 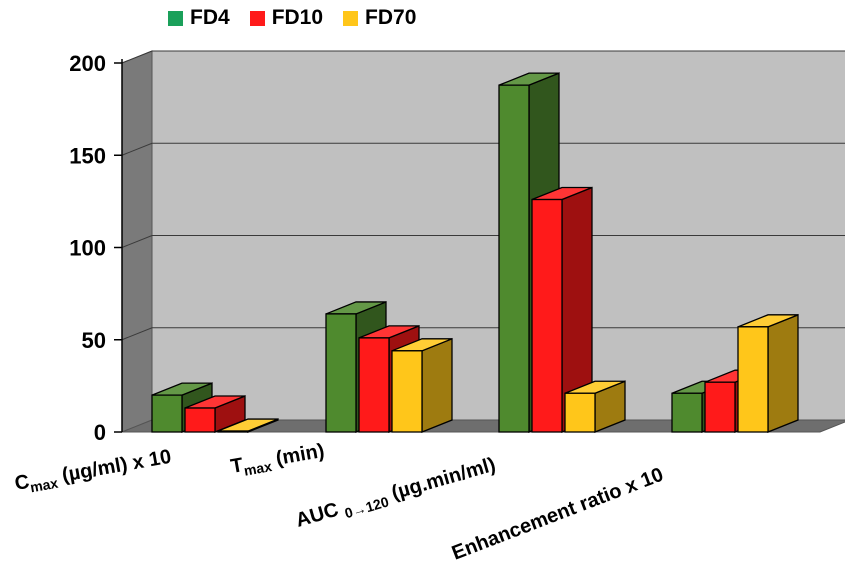 I want to click on legend-item-fd70: FD70, so click(x=379, y=18).